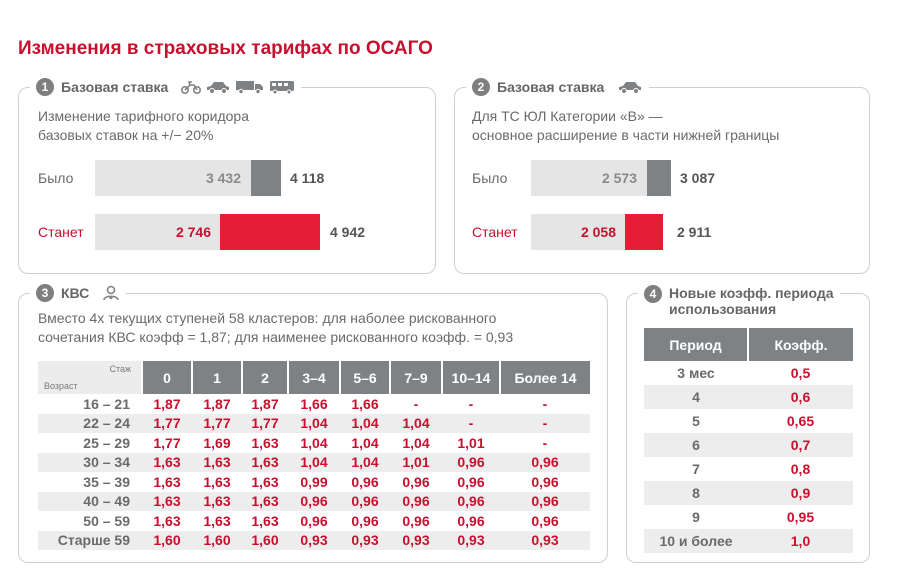 The width and height of the screenshot is (898, 575). What do you see at coordinates (481, 87) in the screenshot?
I see `section2-number: 2` at bounding box center [481, 87].